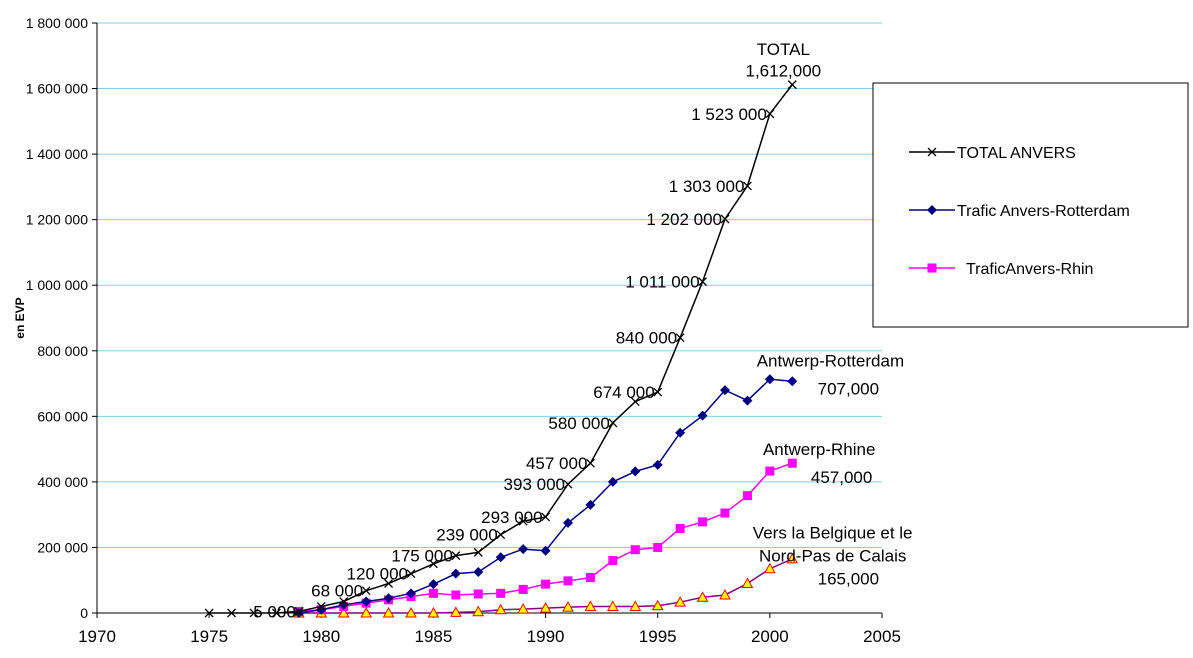 Image resolution: width=1193 pixels, height=658 pixels. Describe the element at coordinates (62, 351) in the screenshot. I see `y-tick-label: 800 000` at that location.